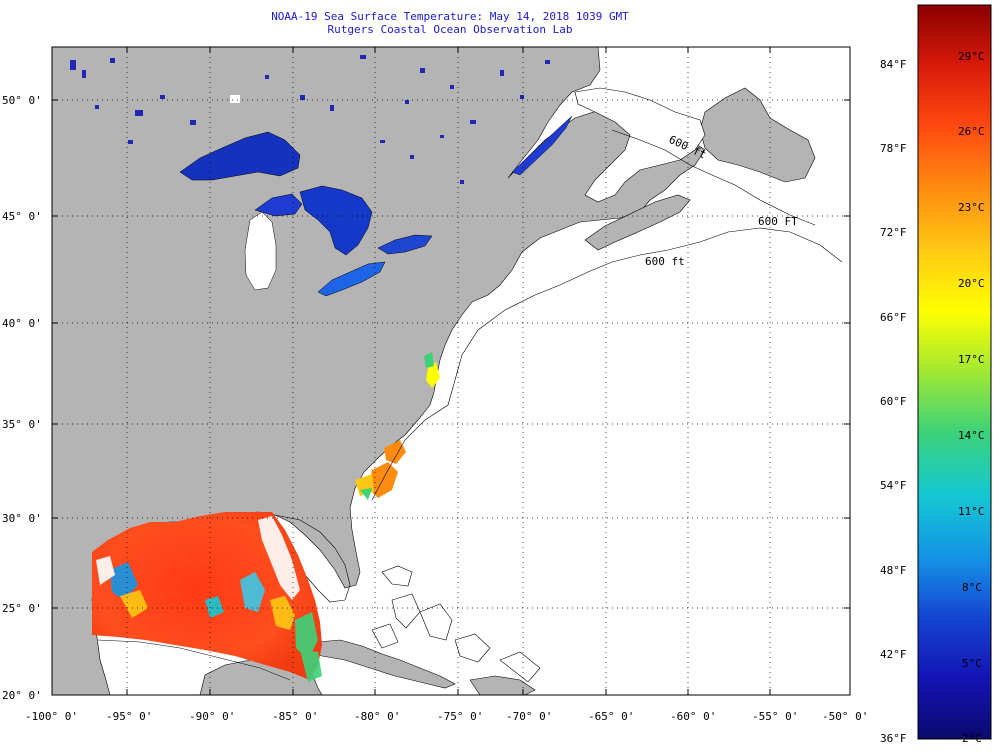 This screenshot has height=754, width=1000. What do you see at coordinates (351, 279) in the screenshot?
I see `lake-erie` at bounding box center [351, 279].